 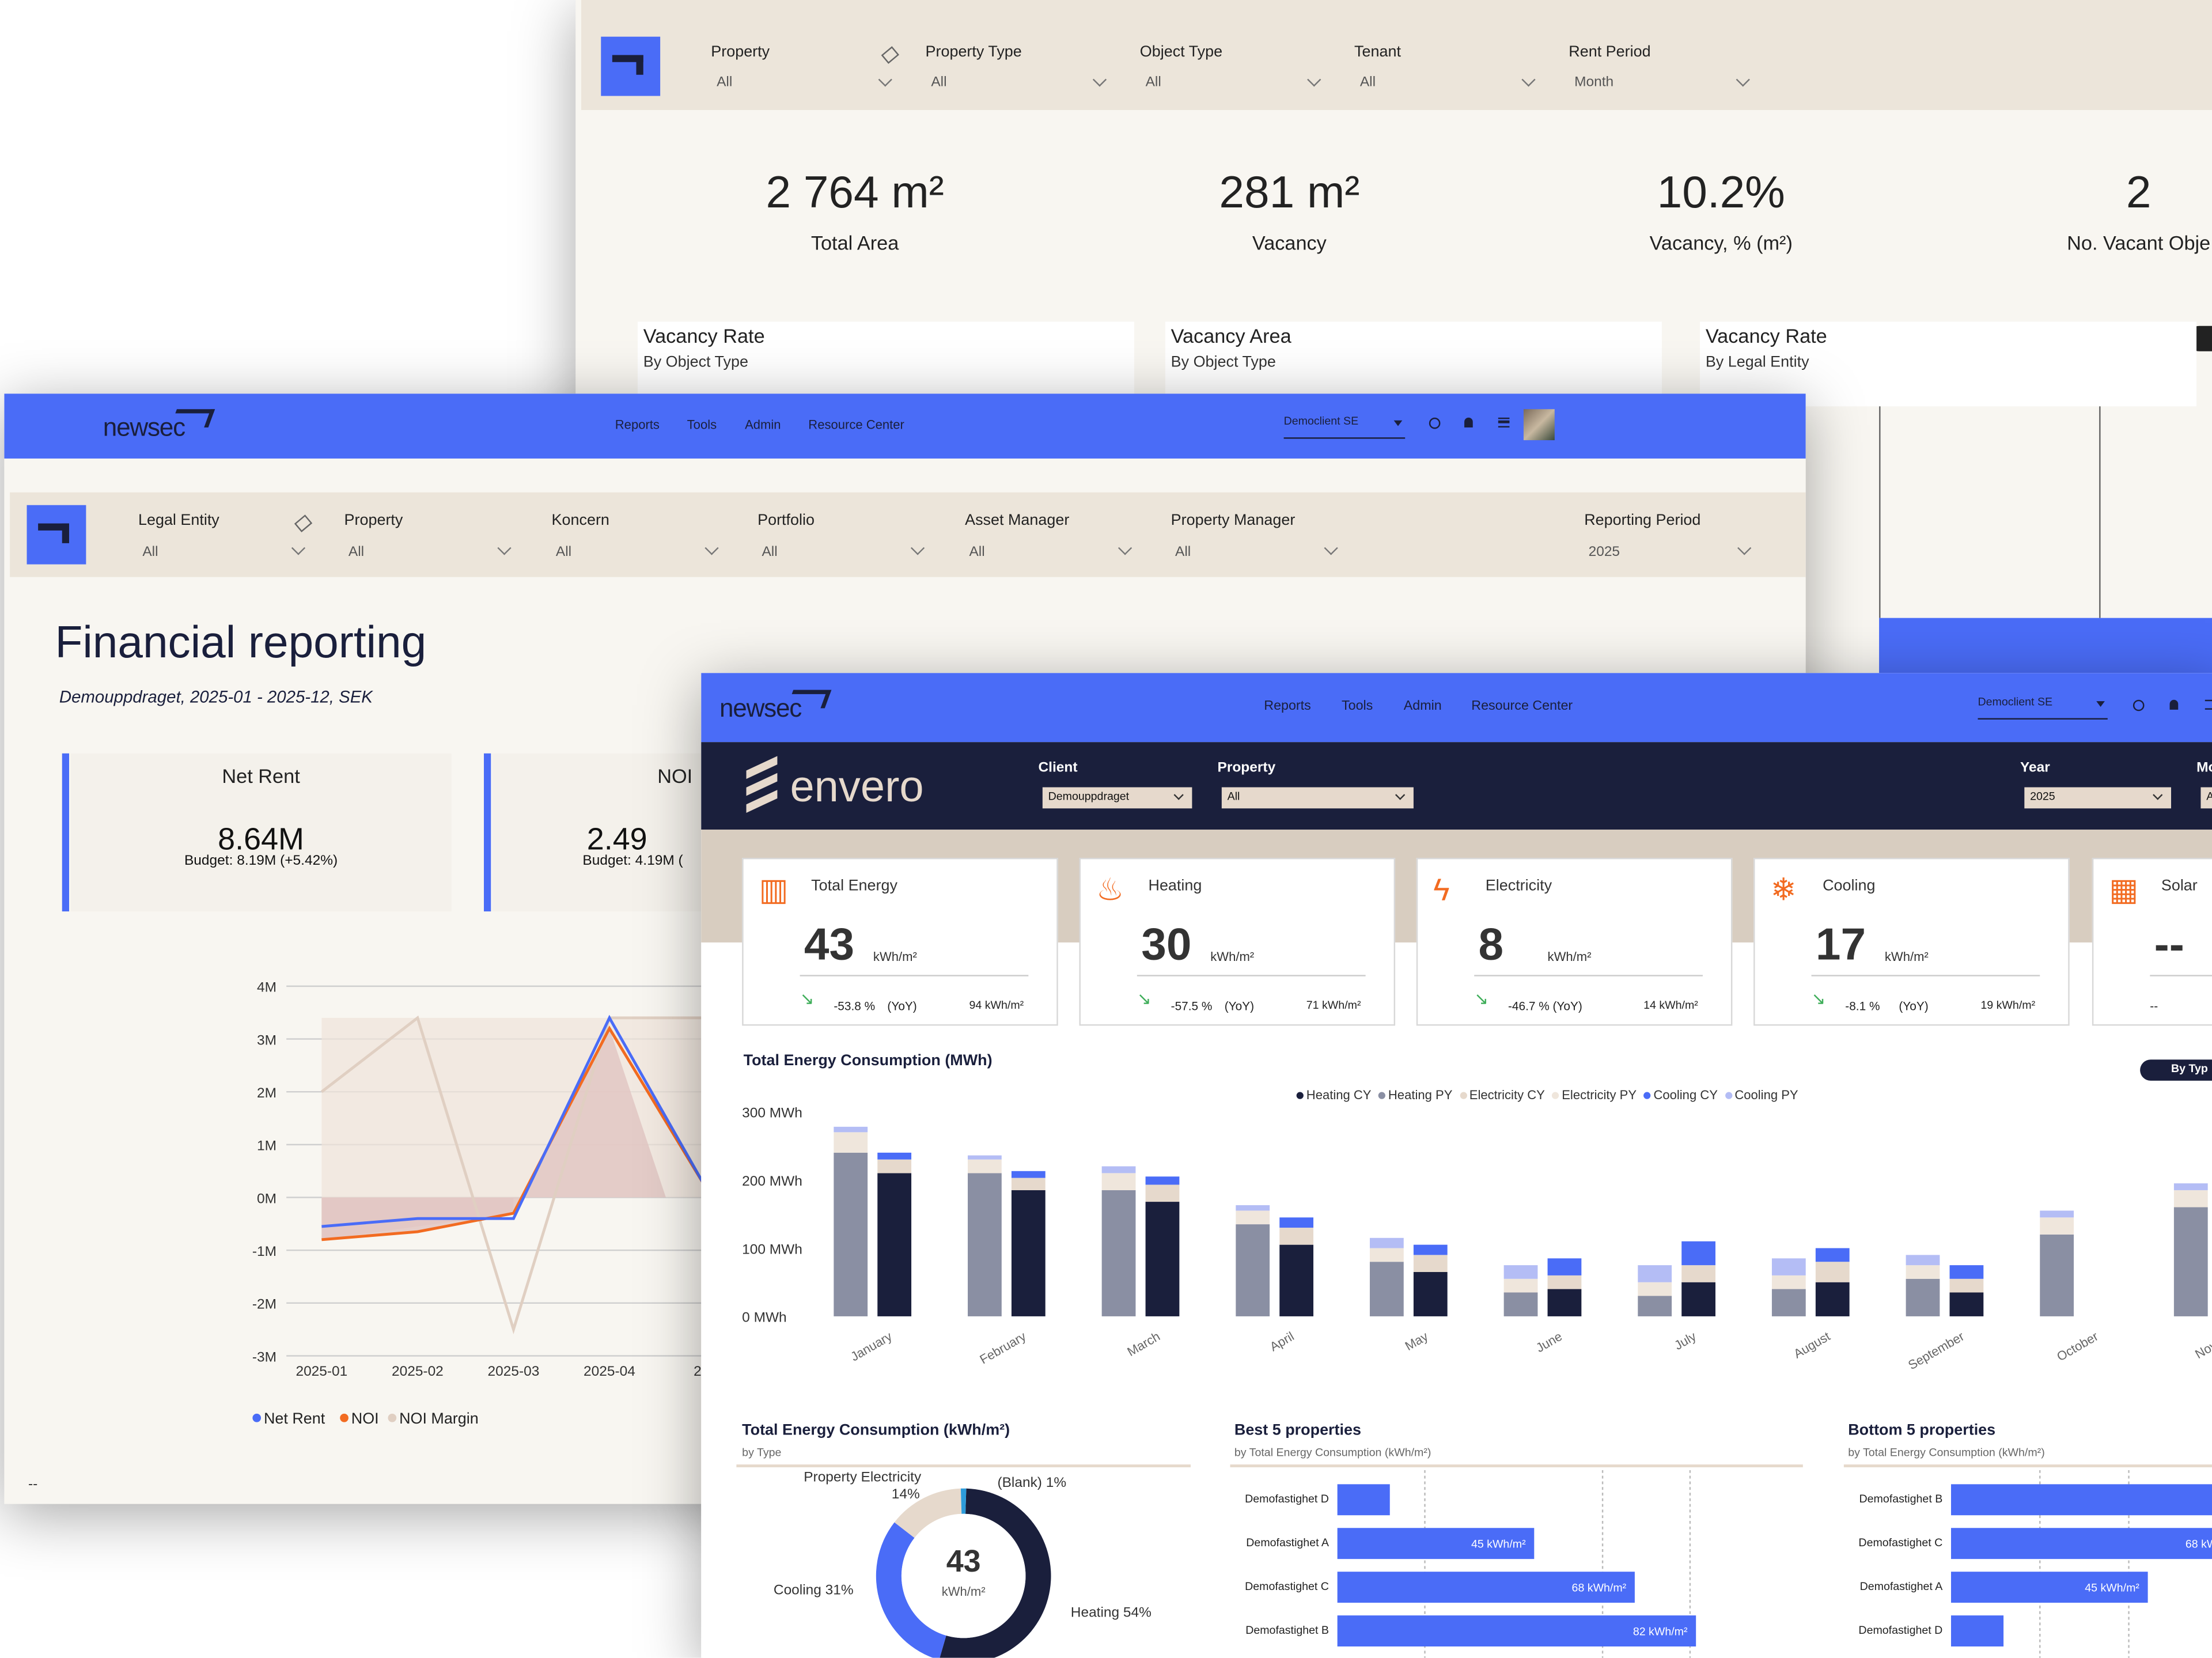 I want to click on legend-item-heating-cy: Heating CY, so click(x=1334, y=1095).